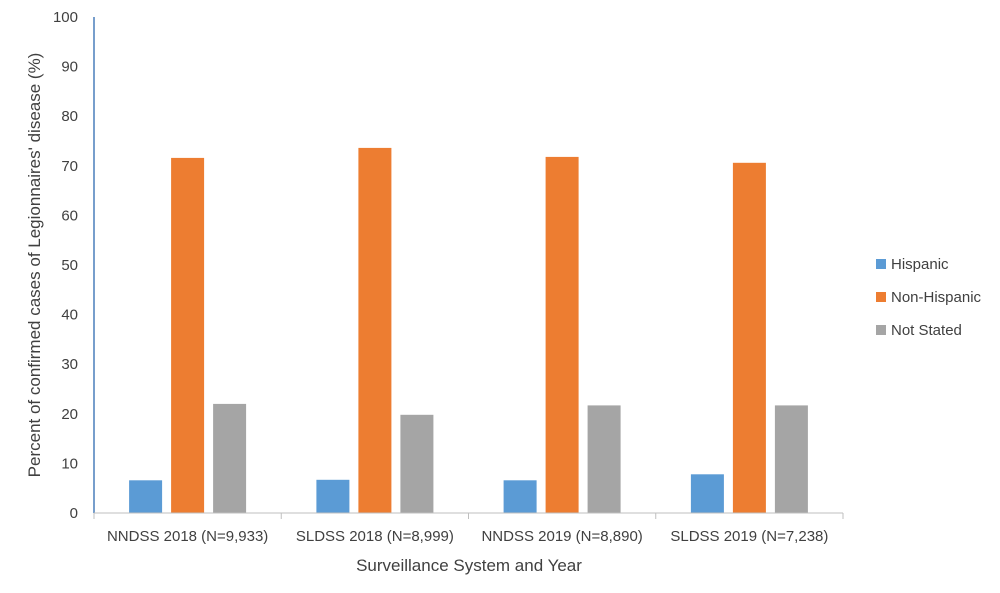 The image size is (1000, 593). I want to click on y-tick-label: 0, so click(74, 513).